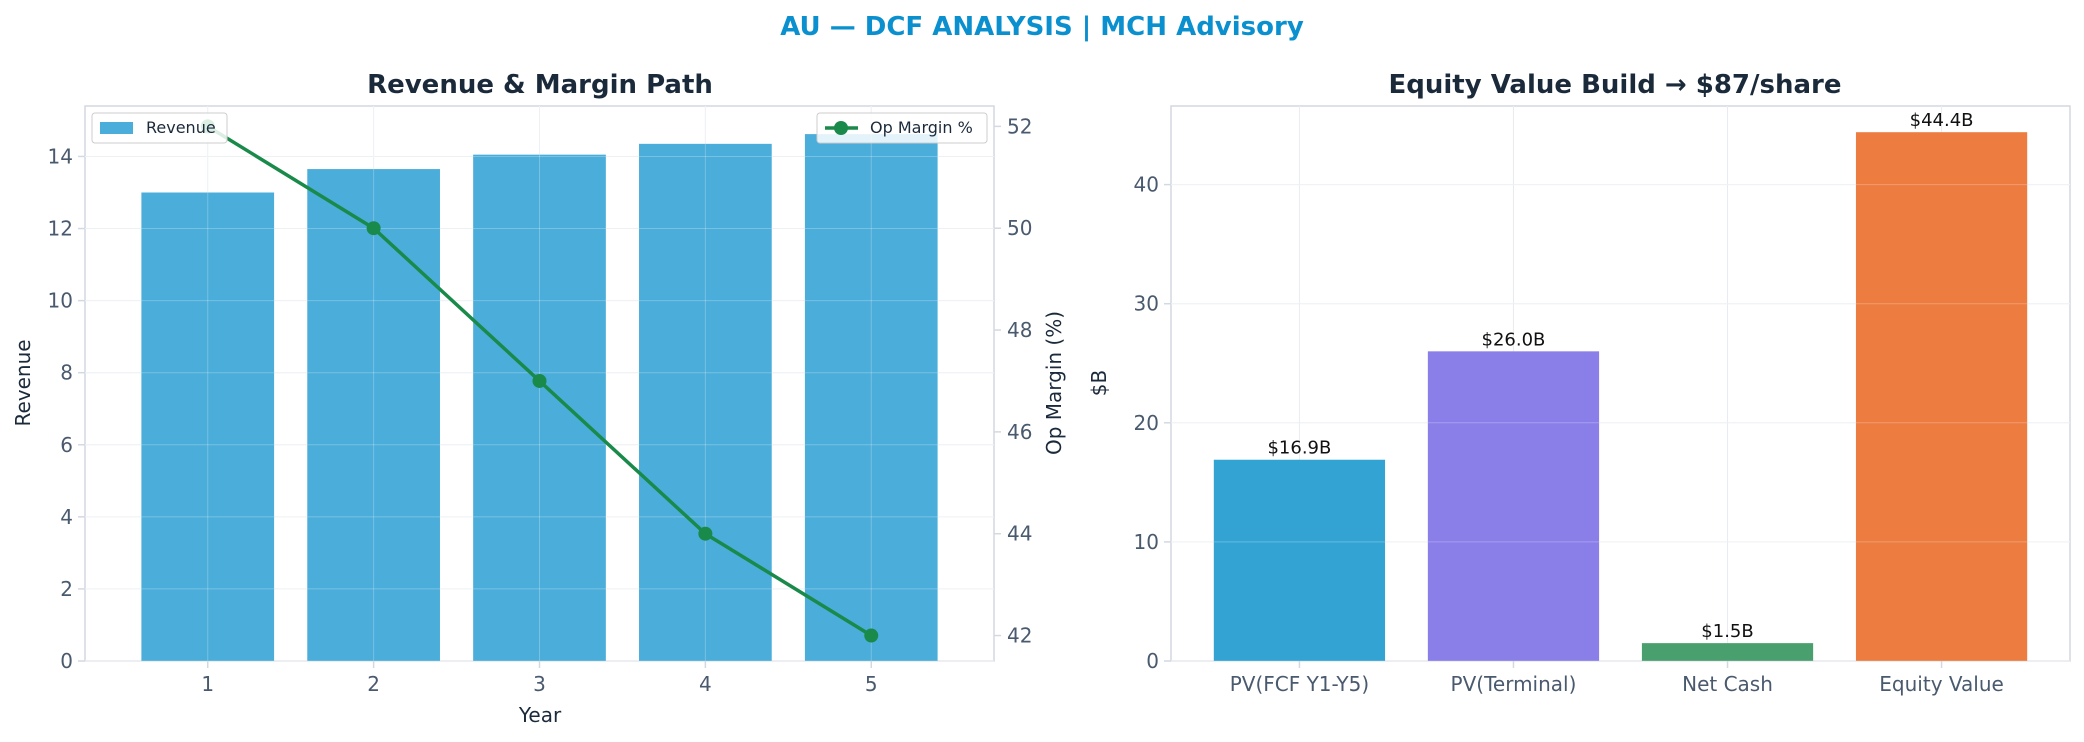  What do you see at coordinates (1013, 381) in the screenshot?
I see `op-margin-y-ticks: 42 44 46 48 50 52` at bounding box center [1013, 381].